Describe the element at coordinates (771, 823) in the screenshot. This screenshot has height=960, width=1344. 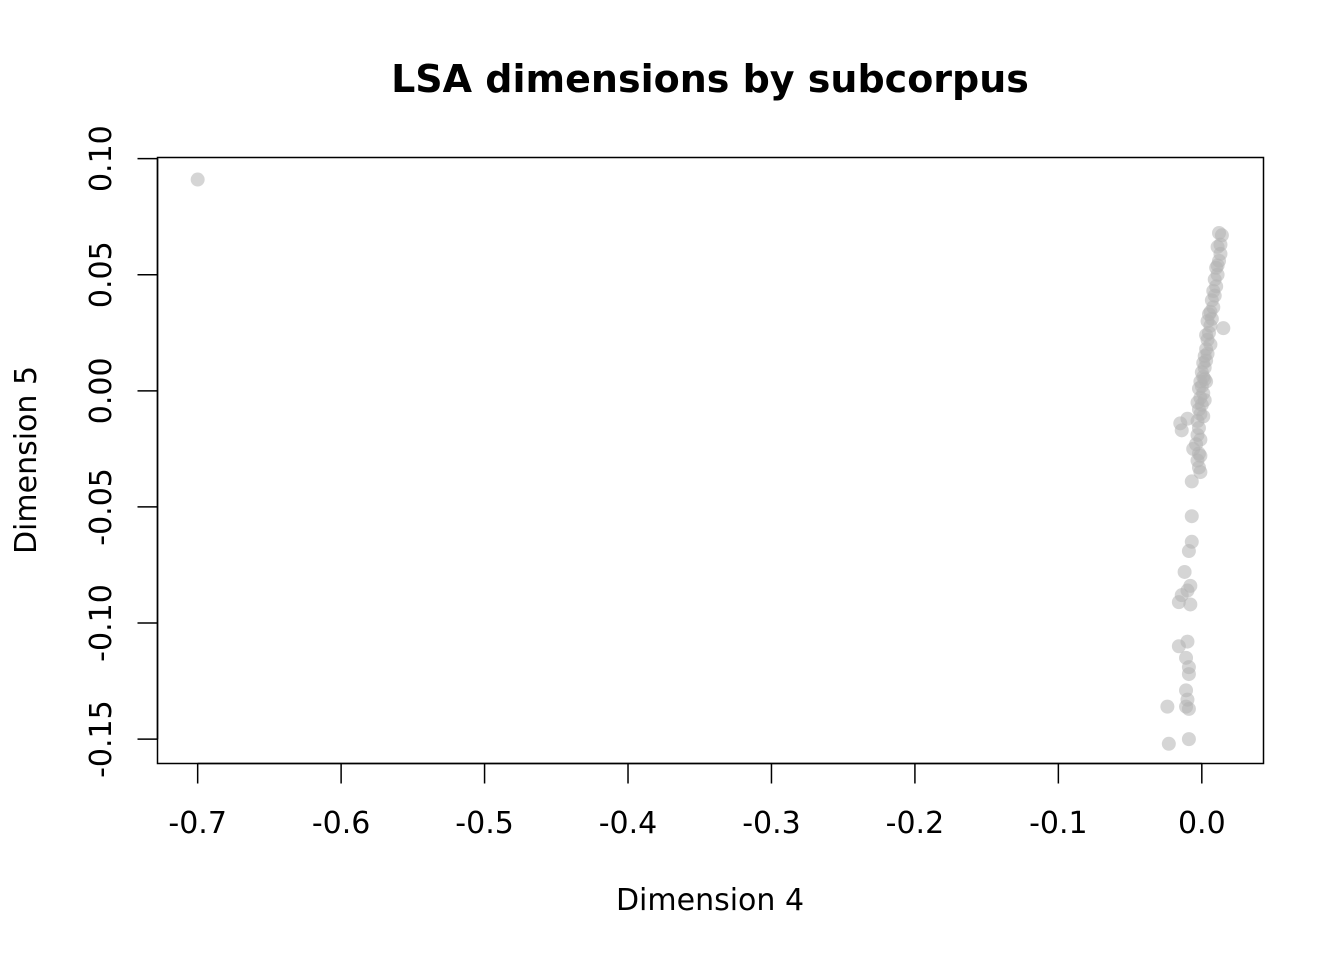
I see `x-tick-label: -0.3` at that location.